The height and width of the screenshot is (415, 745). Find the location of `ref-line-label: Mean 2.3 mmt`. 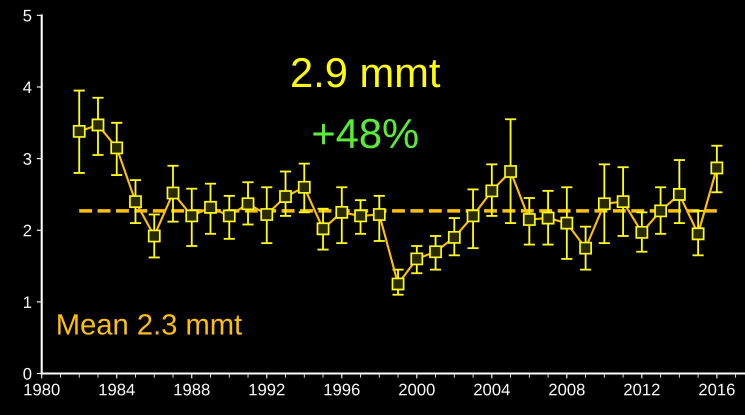

ref-line-label: Mean 2.3 mmt is located at coordinates (150, 324).